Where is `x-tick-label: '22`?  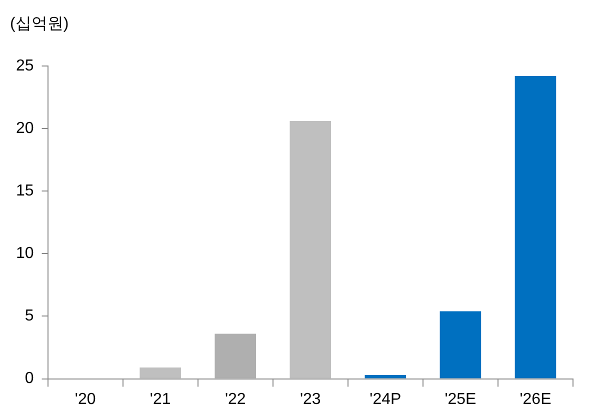
x-tick-label: '22 is located at coordinates (235, 399).